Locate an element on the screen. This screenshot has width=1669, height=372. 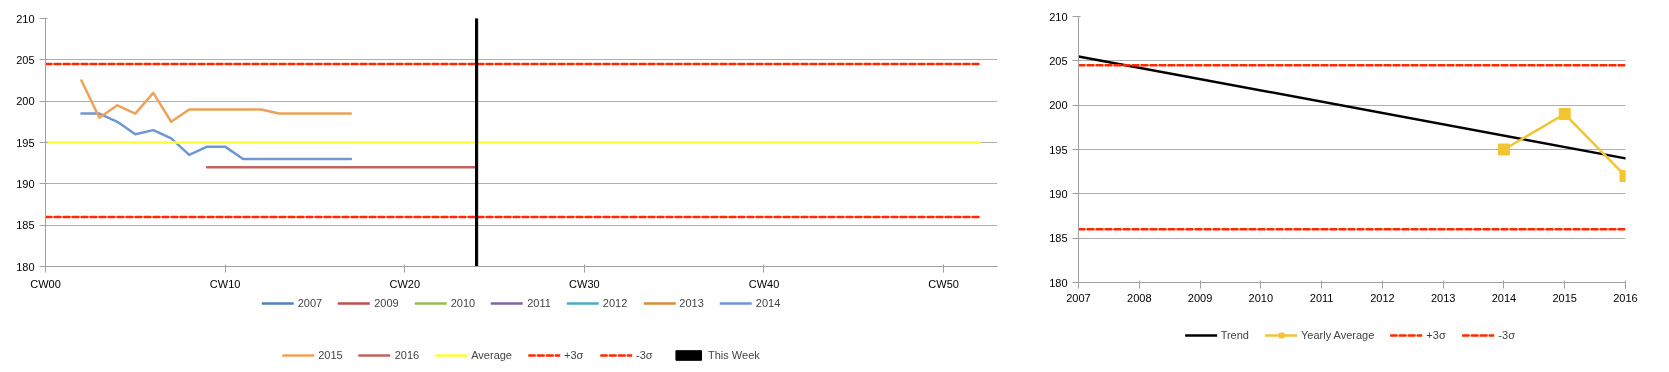
x-tick-label: 2012 is located at coordinates (1382, 297).